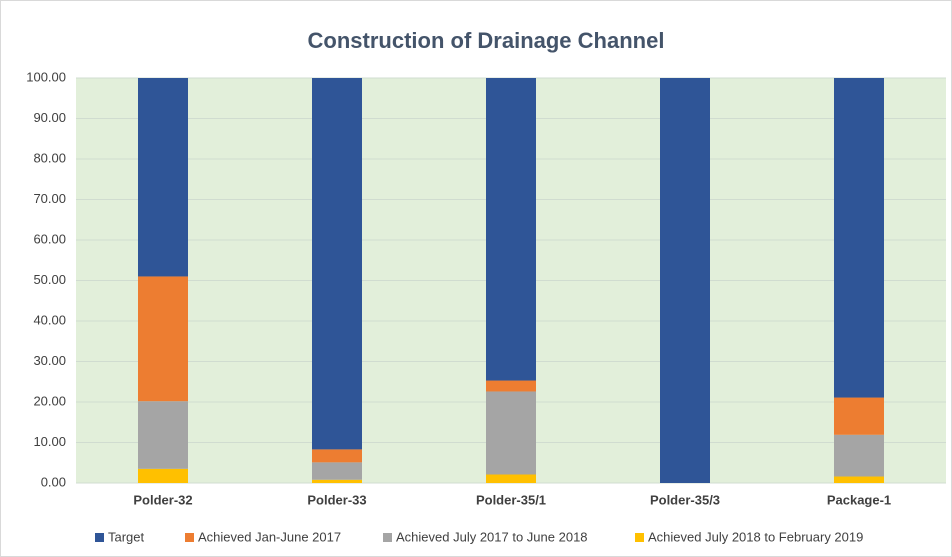  Describe the element at coordinates (336, 499) in the screenshot. I see `x-tick-label: Polder-33` at that location.